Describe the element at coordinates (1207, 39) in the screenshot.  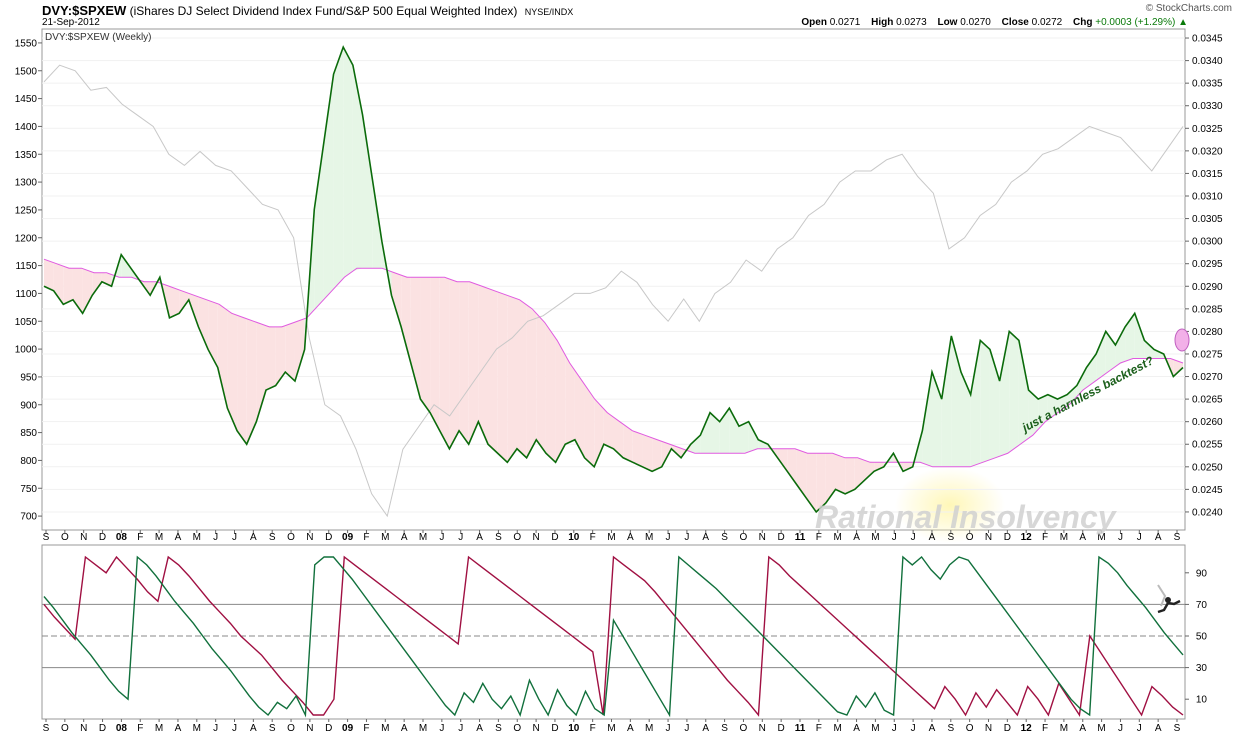
I see `right-axis-label: 0.0345` at that location.